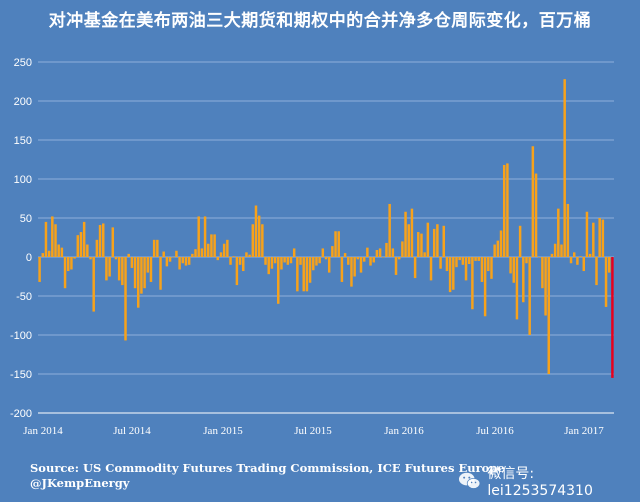  What do you see at coordinates (223, 431) in the screenshot?
I see `x-tick-label: Jan 2015` at bounding box center [223, 431].